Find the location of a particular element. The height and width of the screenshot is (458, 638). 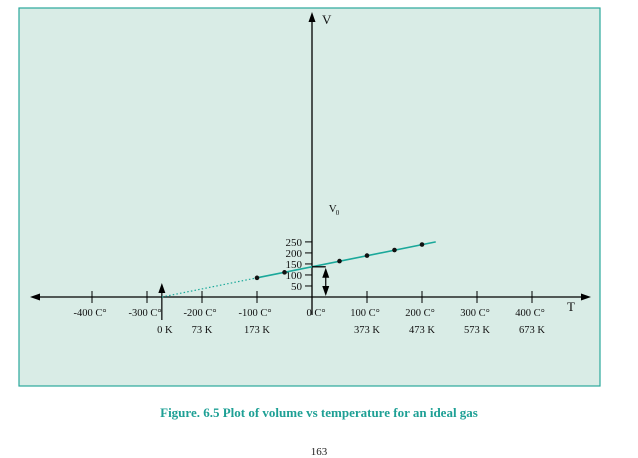

x-tick-label-celsius: -200 C° is located at coordinates (199, 313).